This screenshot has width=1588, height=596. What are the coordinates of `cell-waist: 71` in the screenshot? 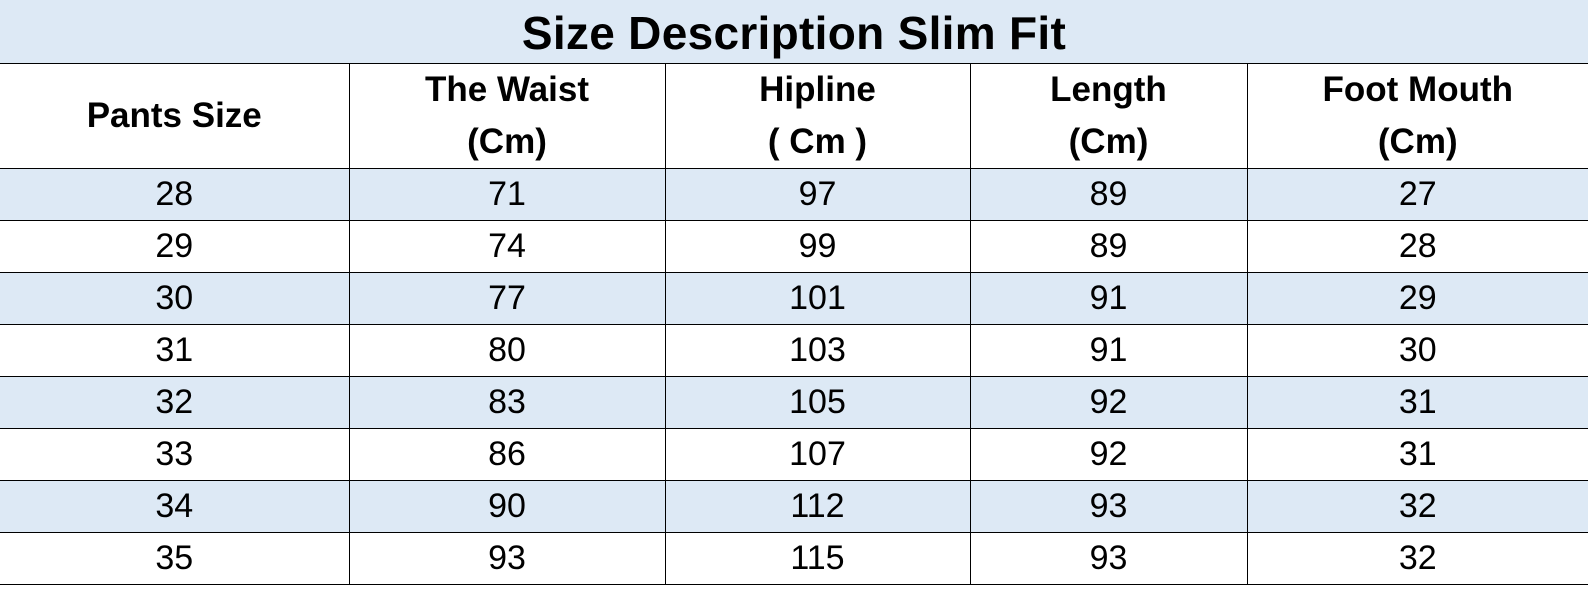 It's located at (506, 194).